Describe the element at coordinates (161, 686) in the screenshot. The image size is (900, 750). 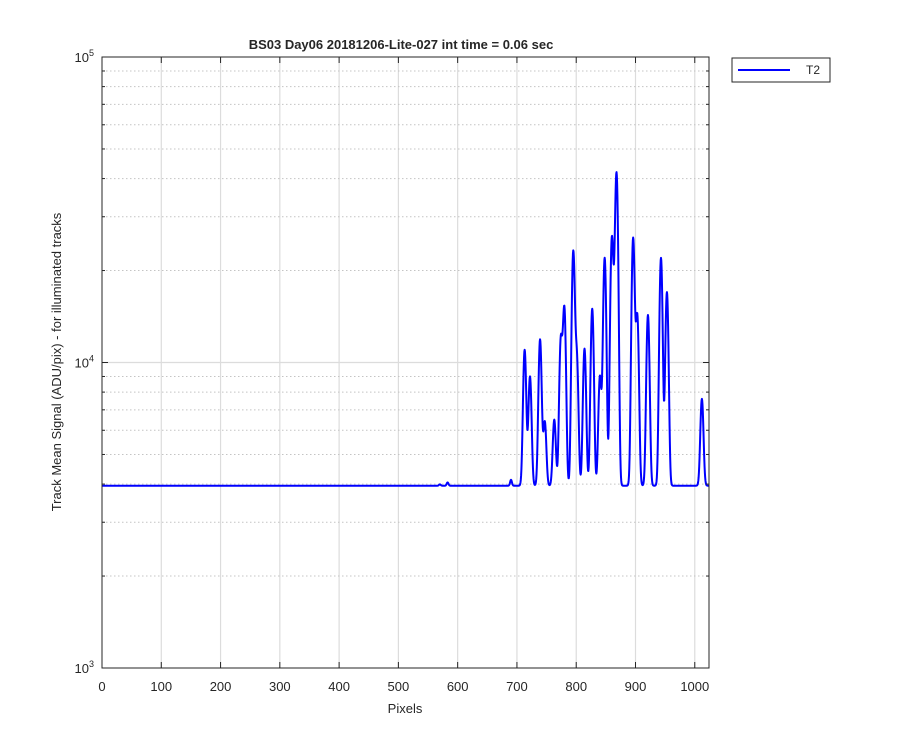
I see `x-tick-label: 100` at that location.